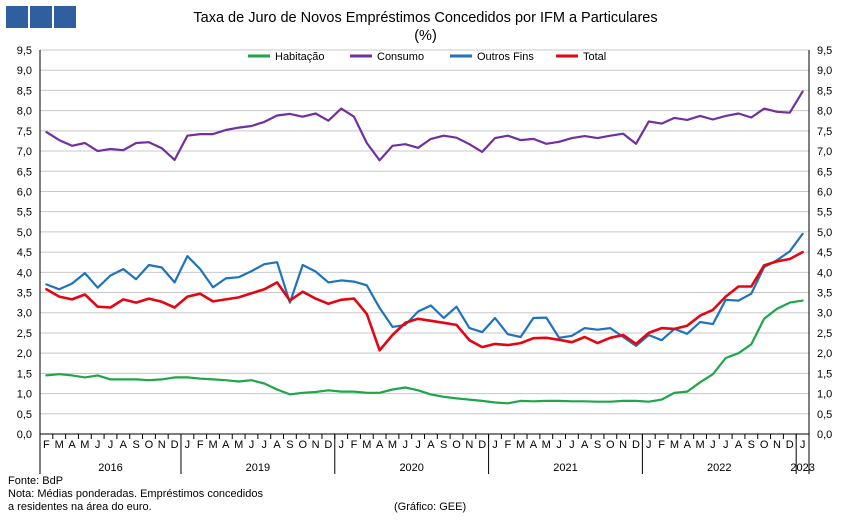 This screenshot has width=851, height=522. I want to click on legend-label: Consumo, so click(400, 57).